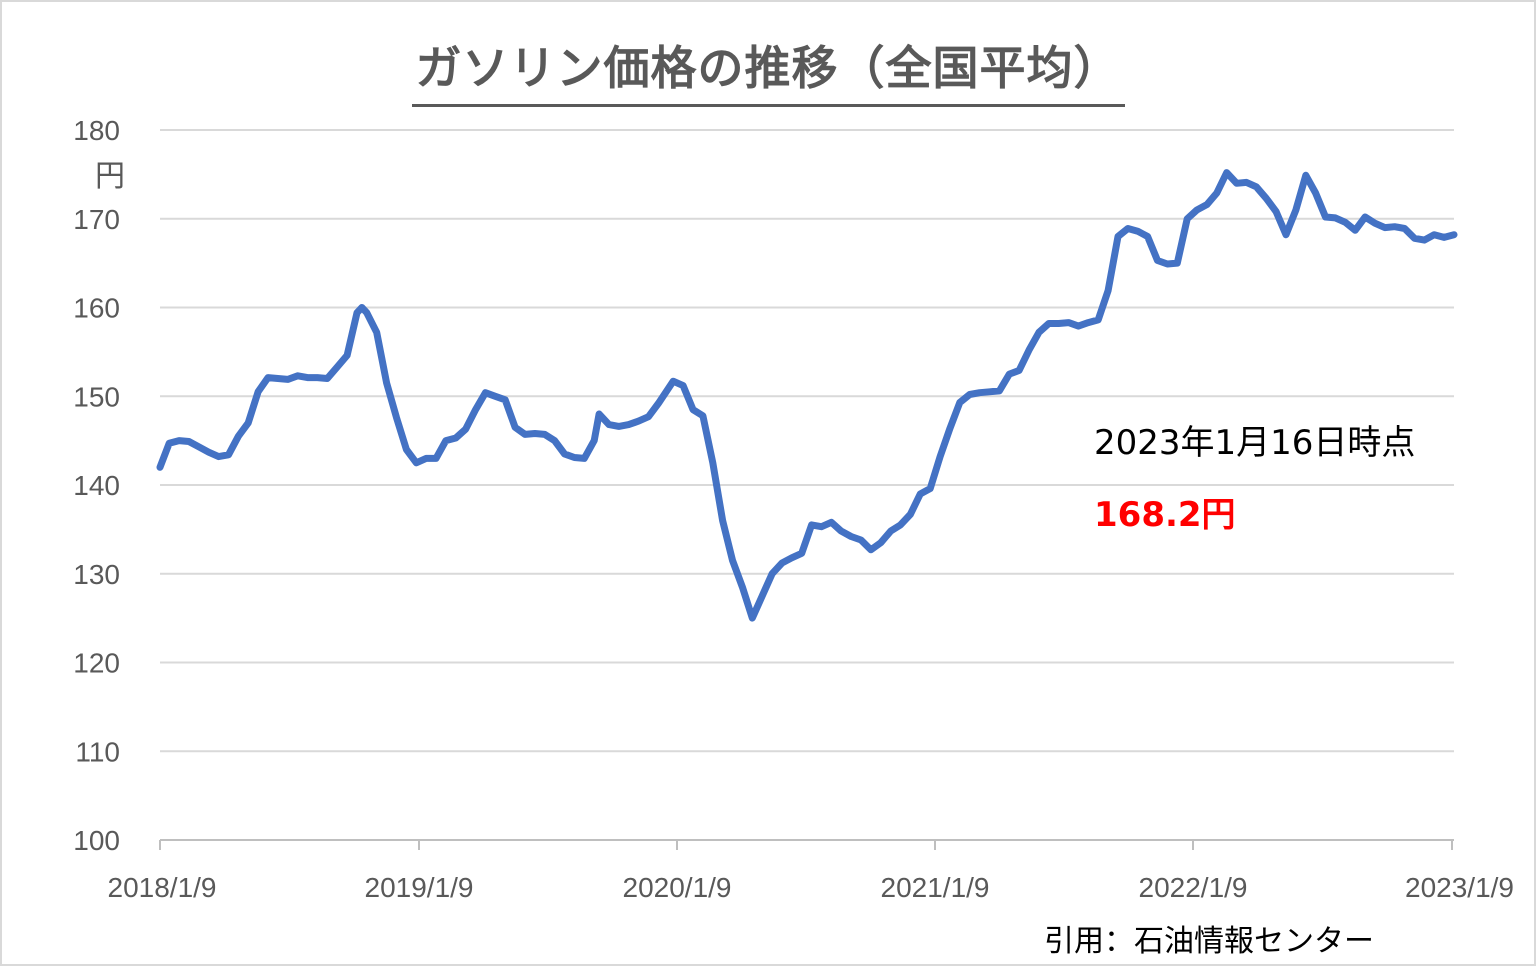 The width and height of the screenshot is (1536, 966). I want to click on y-tick-140: 140, so click(96, 485).